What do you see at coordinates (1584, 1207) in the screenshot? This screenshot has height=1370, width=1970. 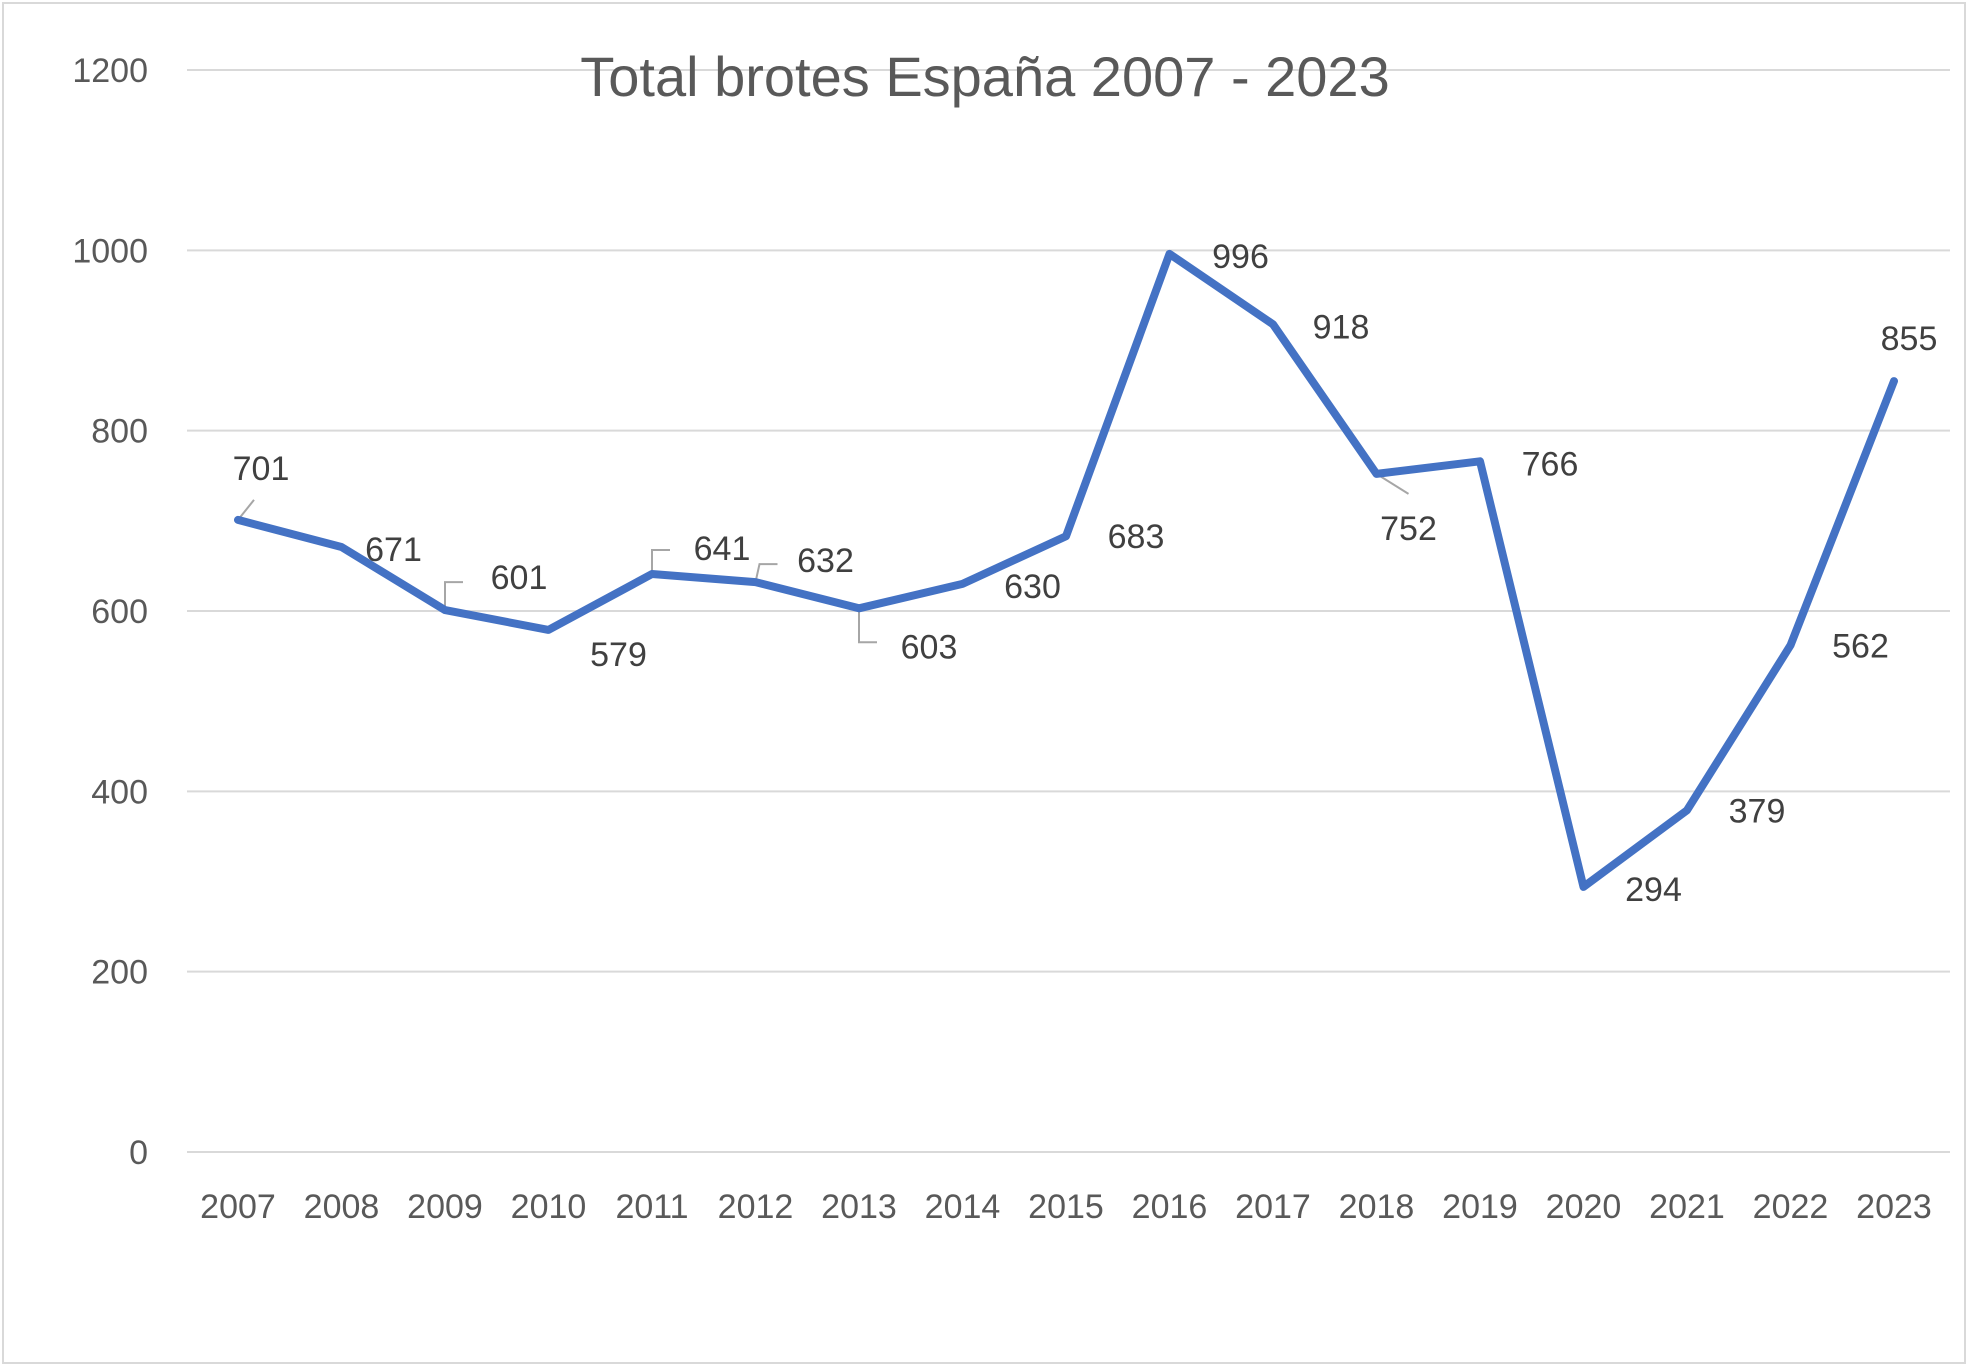 I see `x-tick-label: 2020` at bounding box center [1584, 1207].